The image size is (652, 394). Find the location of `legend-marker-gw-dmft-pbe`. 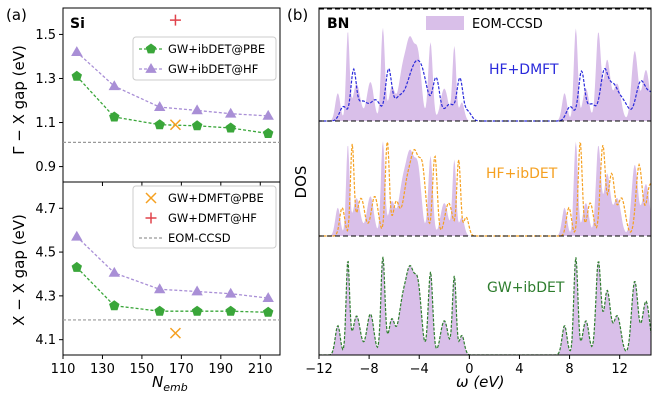

legend-marker-gw-dmft-pbe is located at coordinates (151, 198).